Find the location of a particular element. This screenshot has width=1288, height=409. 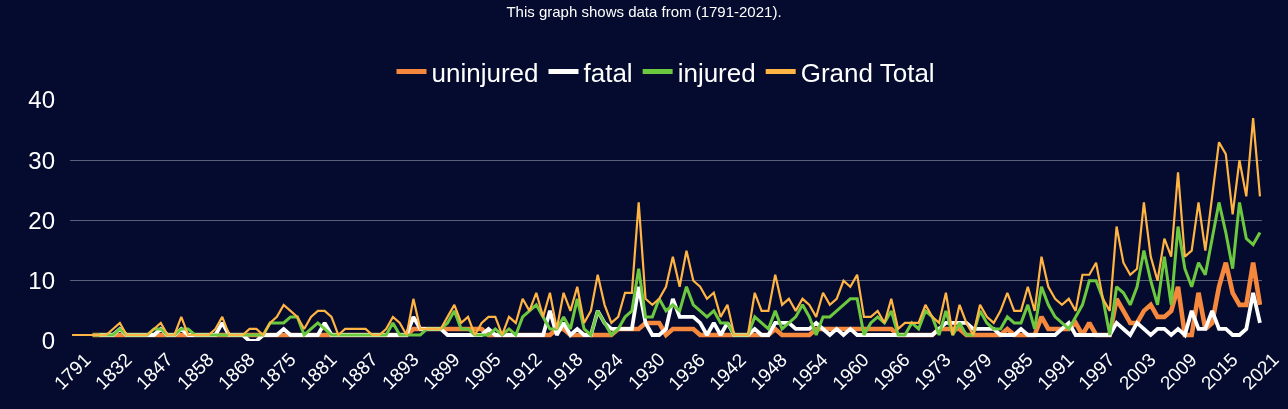

legend-label: uninjured is located at coordinates (485, 72).